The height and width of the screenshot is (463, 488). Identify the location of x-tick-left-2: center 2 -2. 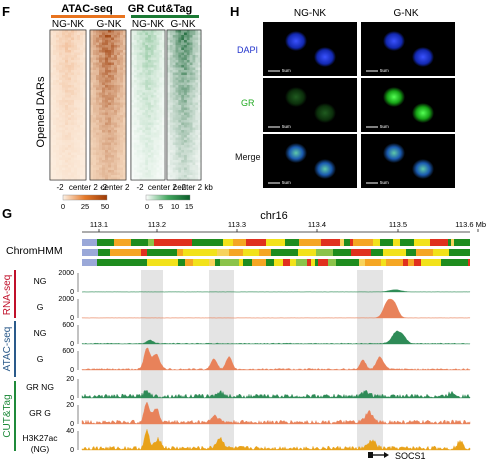
(88, 187).